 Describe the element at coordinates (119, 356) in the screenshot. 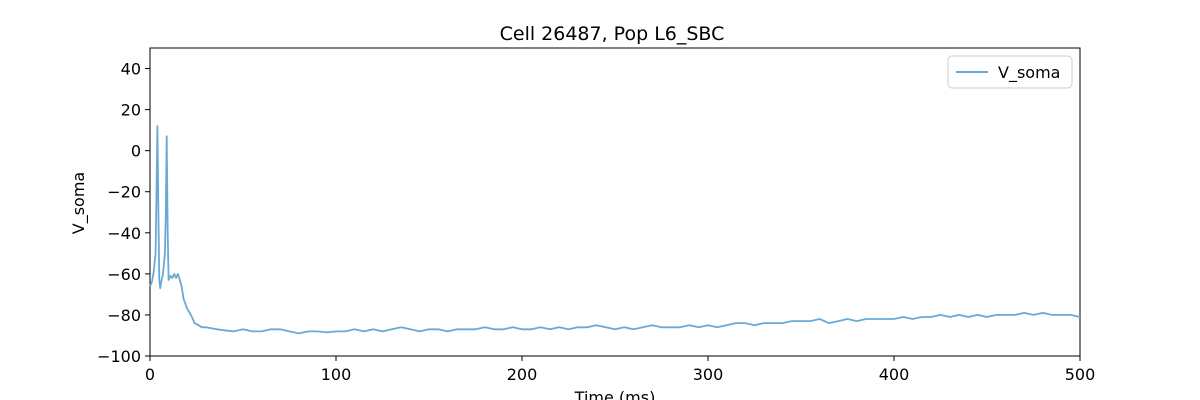

I see `y-tick-label: −100` at that location.